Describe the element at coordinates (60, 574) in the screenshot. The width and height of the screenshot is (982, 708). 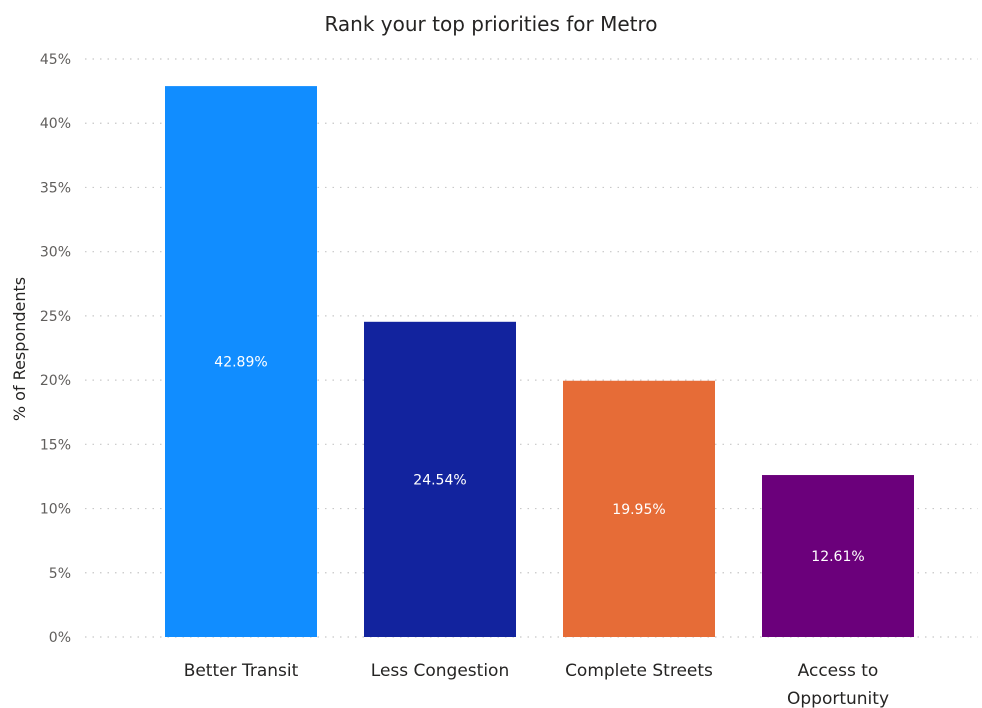
I see `y-tick-label: 5%` at that location.